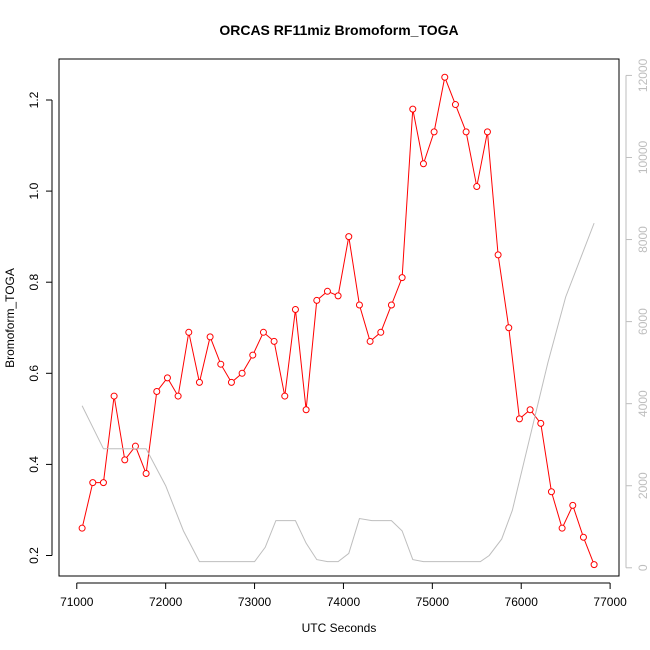 The height and width of the screenshot is (650, 650). Describe the element at coordinates (34, 464) in the screenshot. I see `y-tick-label: 0.4` at that location.